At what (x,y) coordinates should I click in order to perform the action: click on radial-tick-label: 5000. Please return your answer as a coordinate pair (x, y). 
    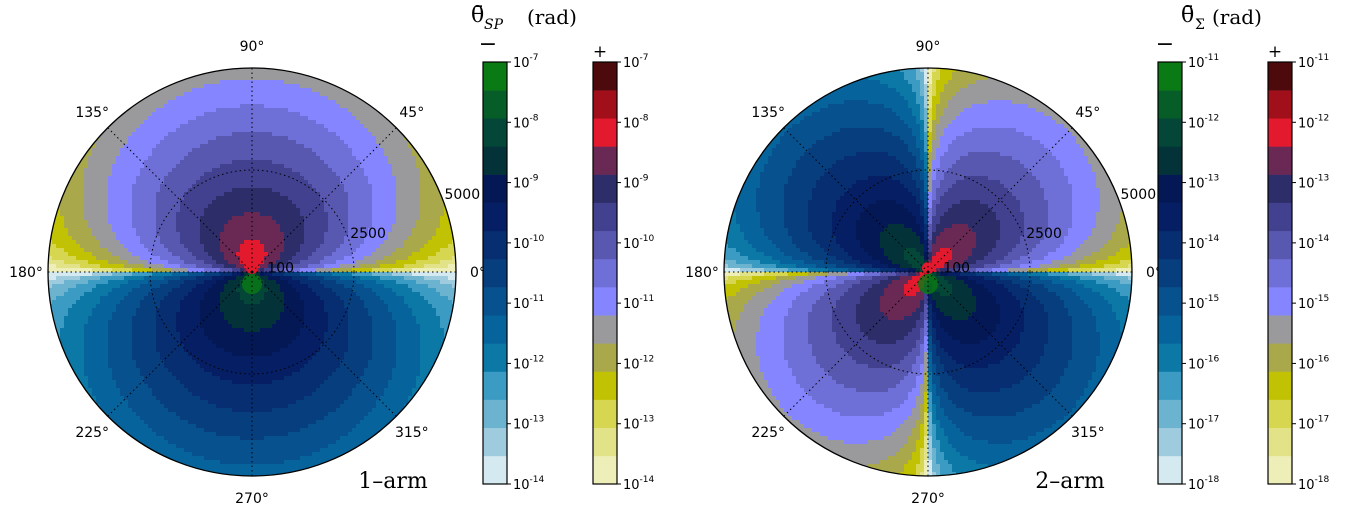
    Looking at the image, I should click on (462, 195).